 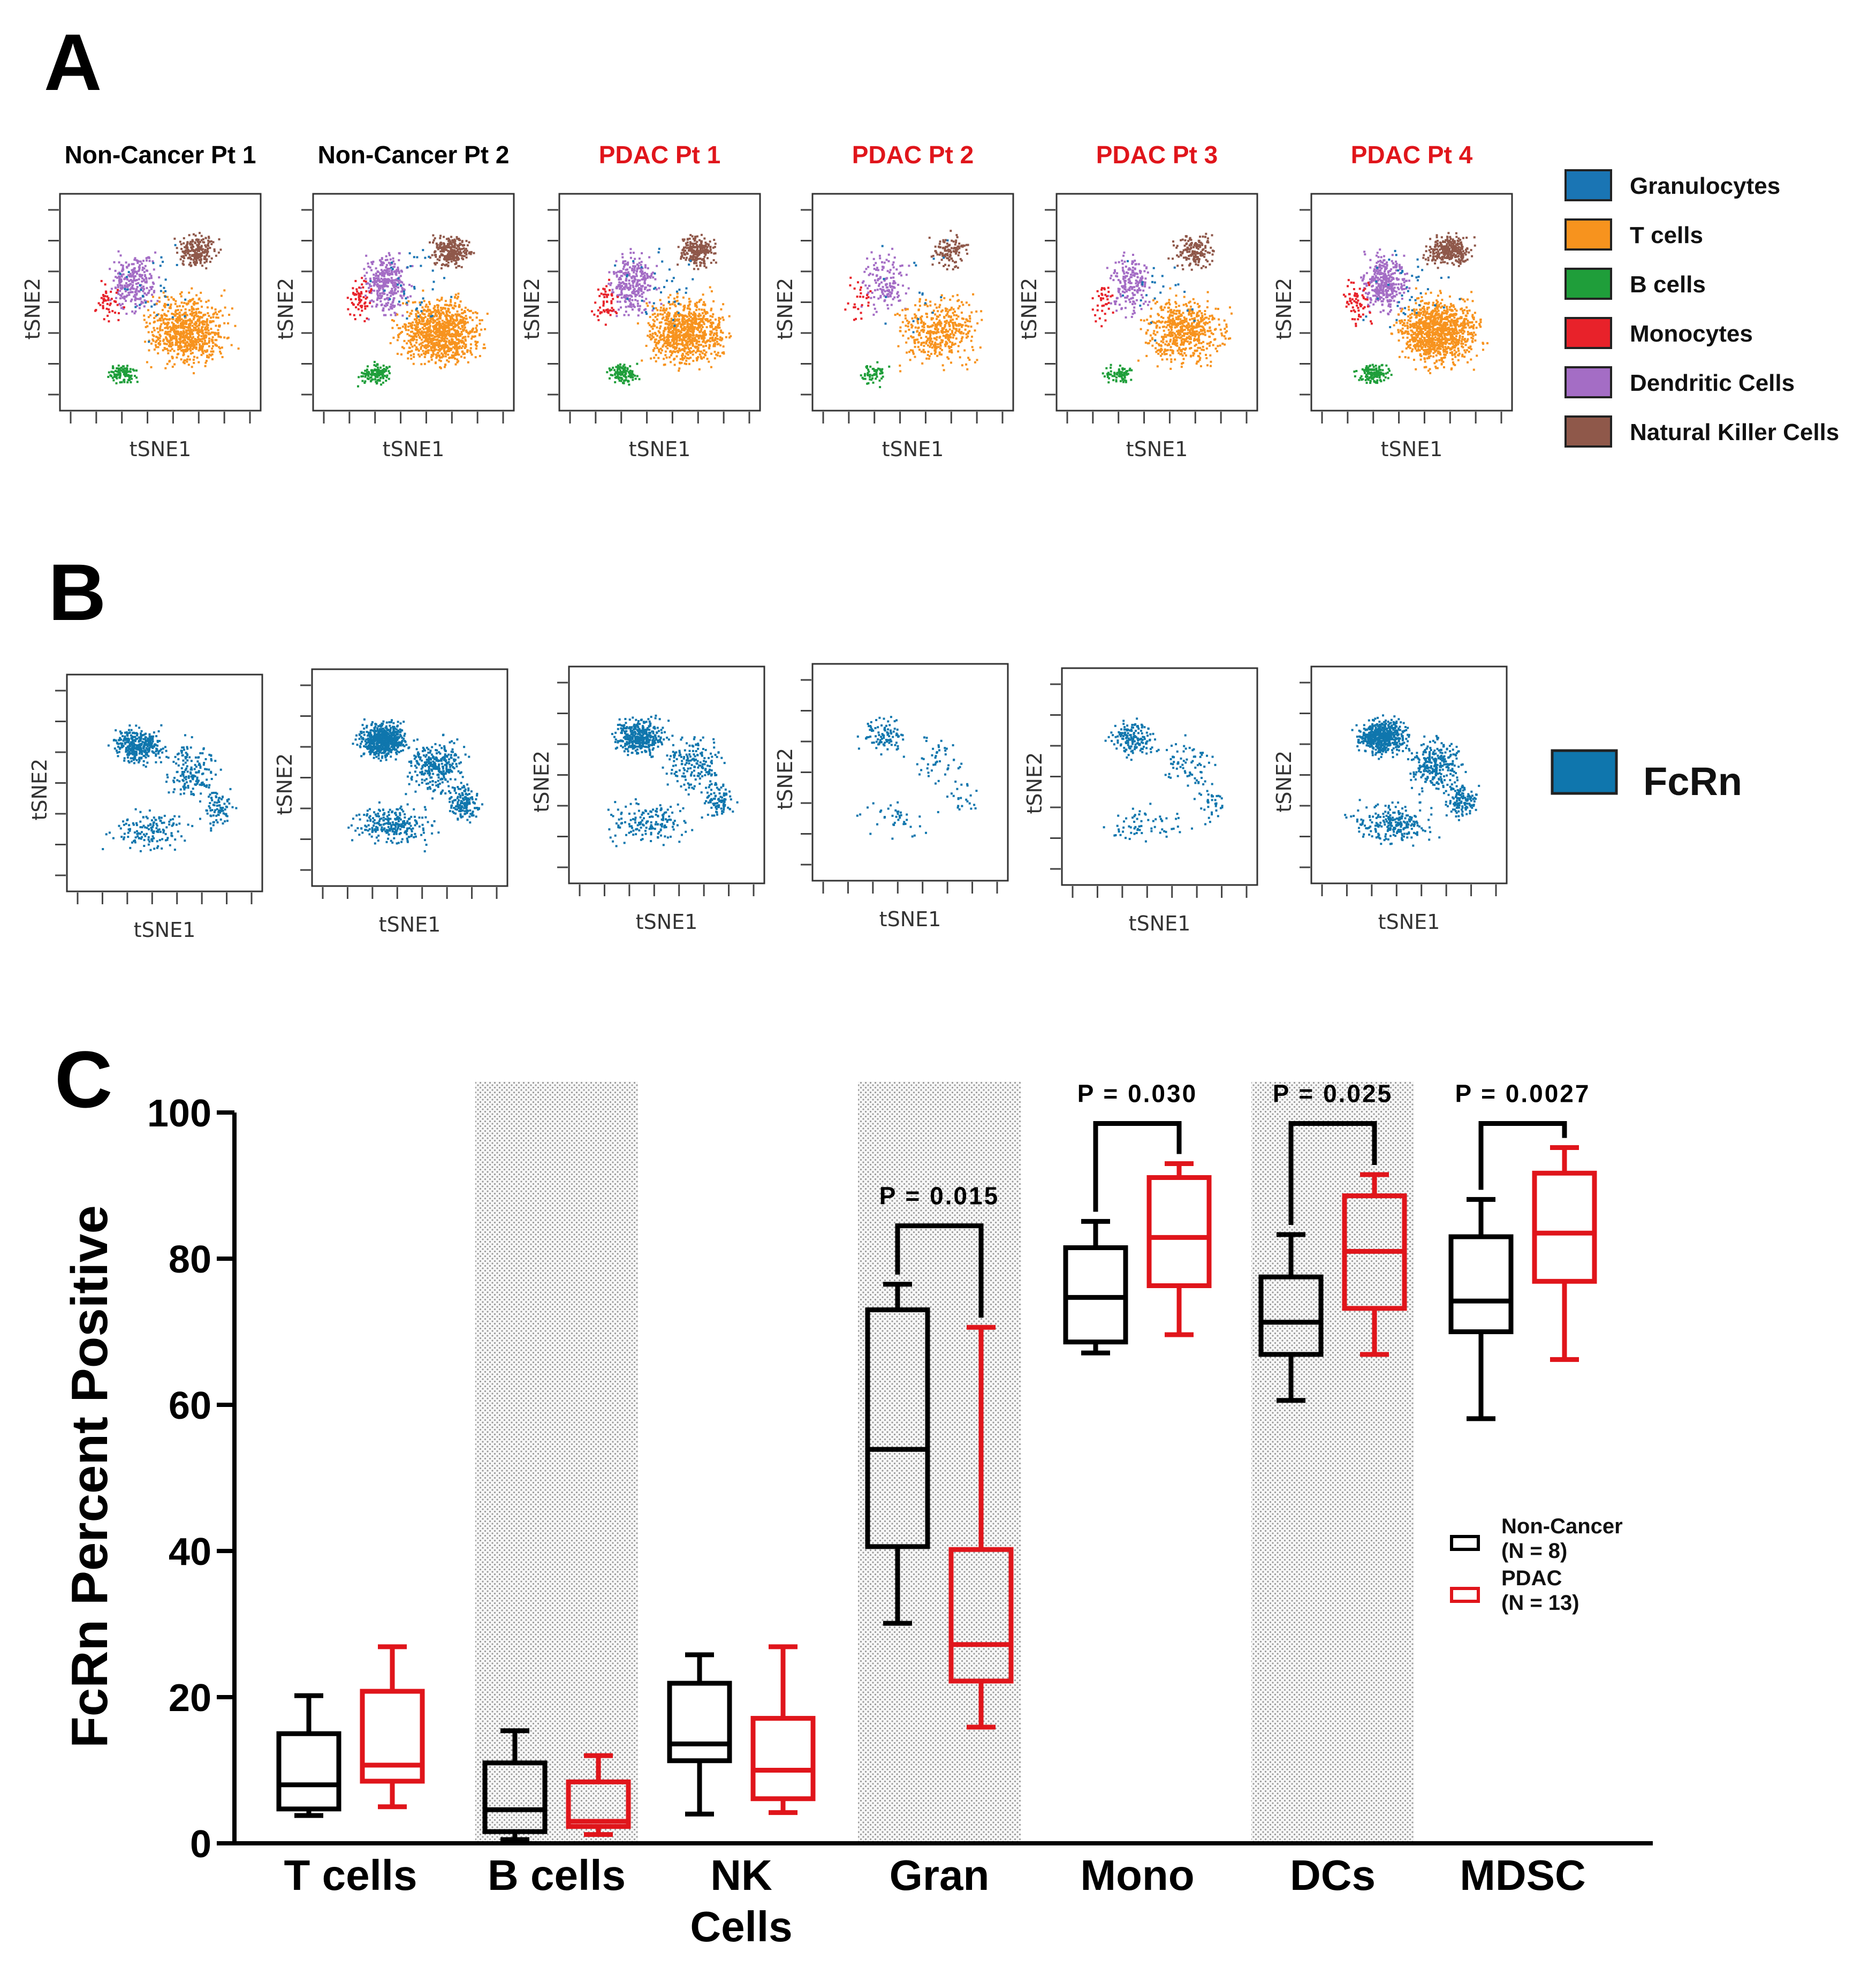 I want to click on fcrn-ylabel-3: tSNE2, so click(x=541, y=782).